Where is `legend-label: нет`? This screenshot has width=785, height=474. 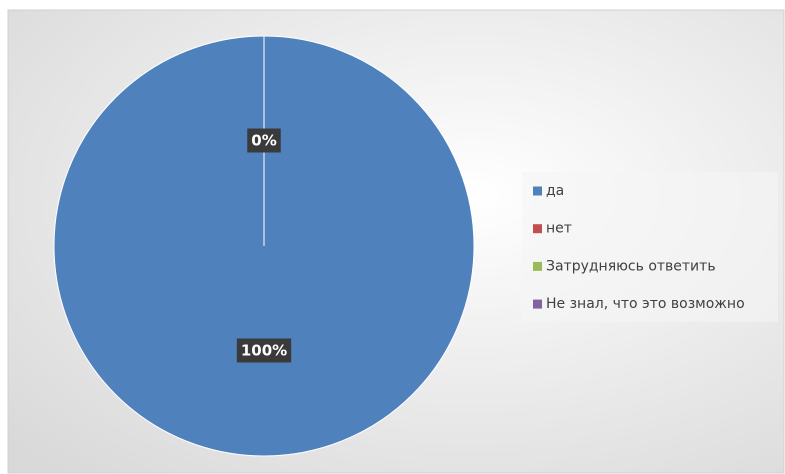 legend-label: нет is located at coordinates (559, 229).